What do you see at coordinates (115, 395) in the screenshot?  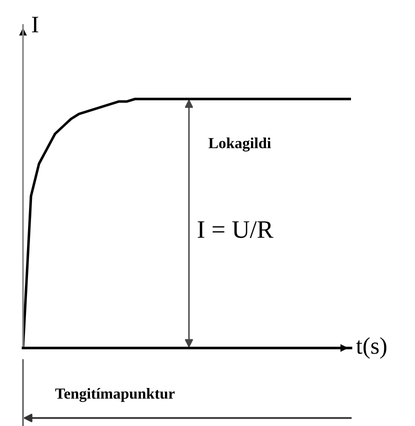 I see `text: Tengitímapunktur` at bounding box center [115, 395].